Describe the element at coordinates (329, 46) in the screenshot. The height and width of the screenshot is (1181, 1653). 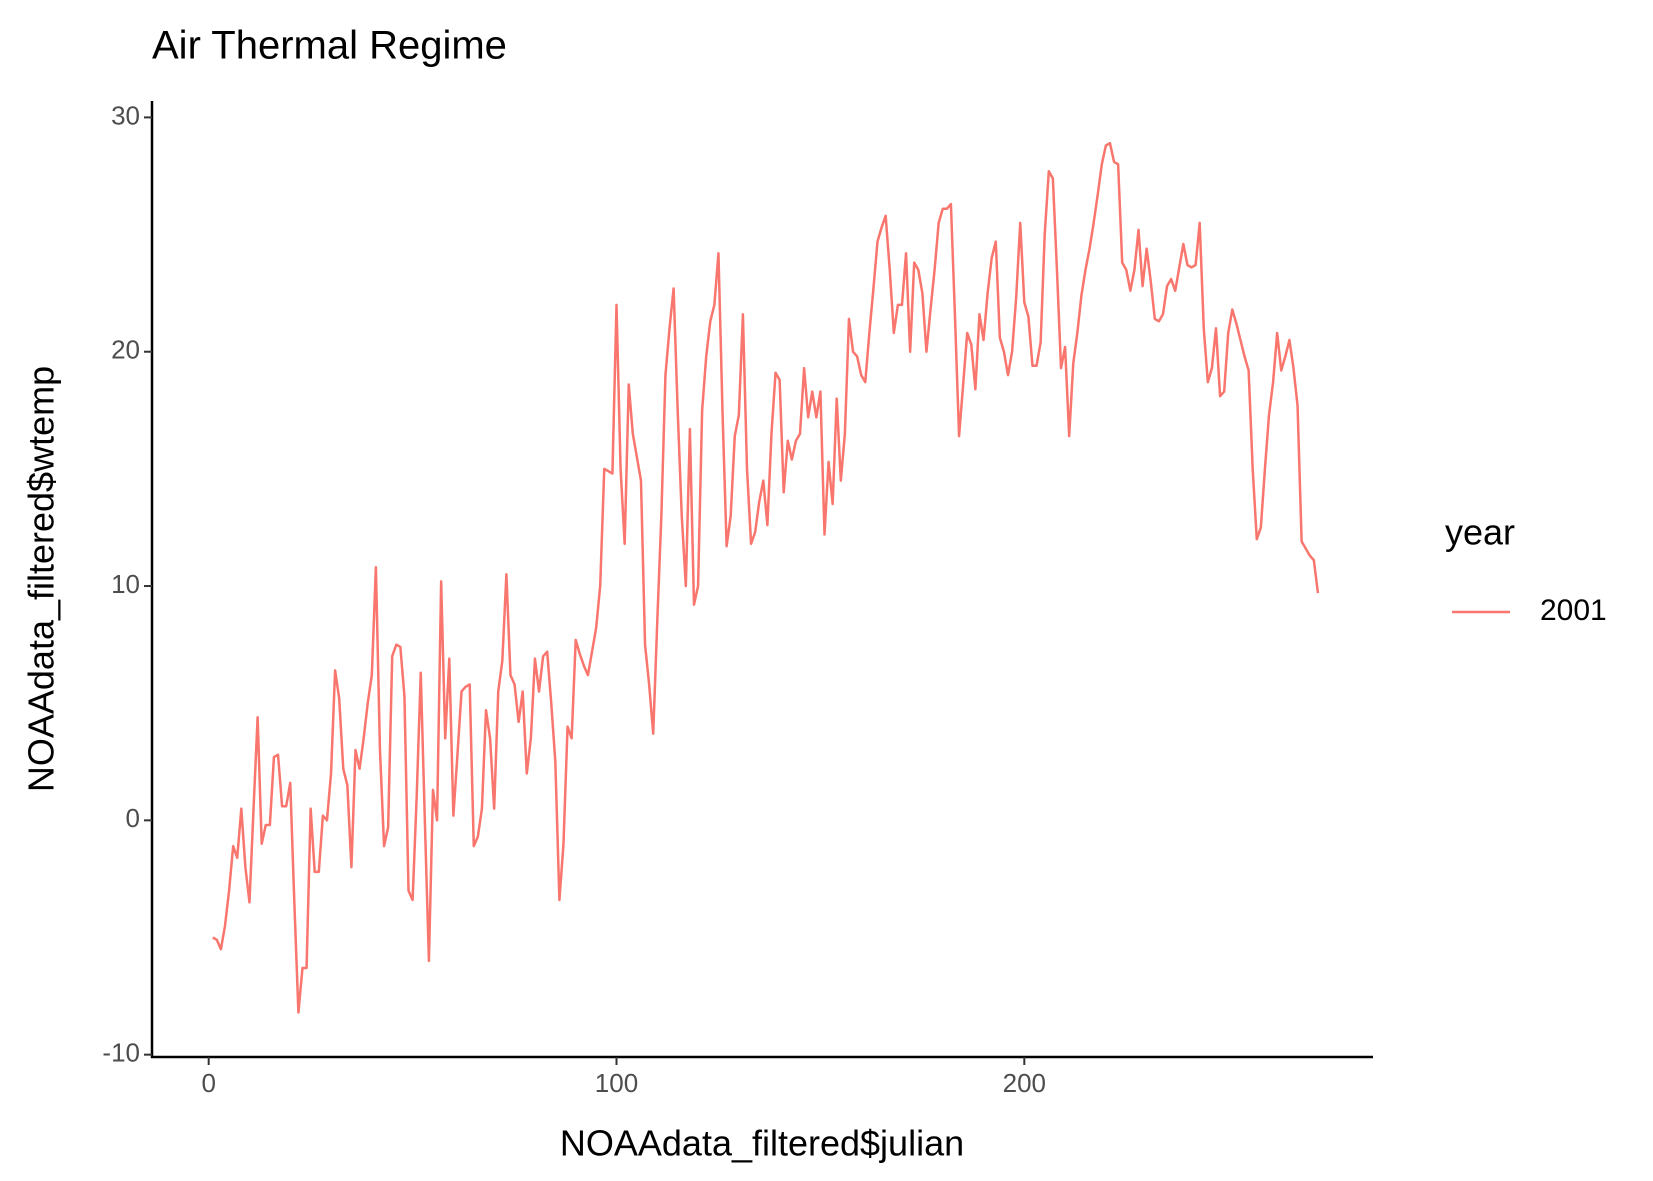
I see `chart-title: Air Thermal Regime` at that location.